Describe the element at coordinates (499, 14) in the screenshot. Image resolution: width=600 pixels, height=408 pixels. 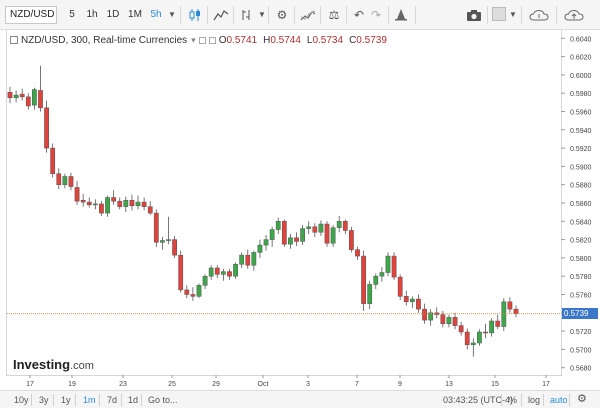
I see `color-theme-button` at that location.